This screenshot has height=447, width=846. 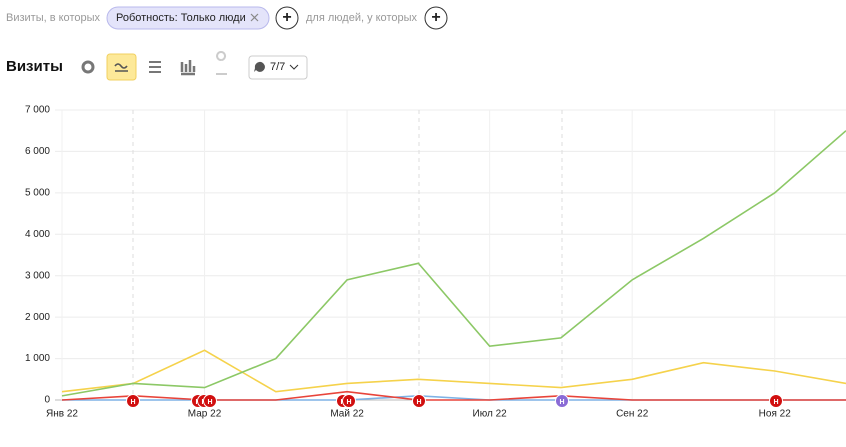 I want to click on filter-chip-label: Роботность: Только люди, so click(x=181, y=18).